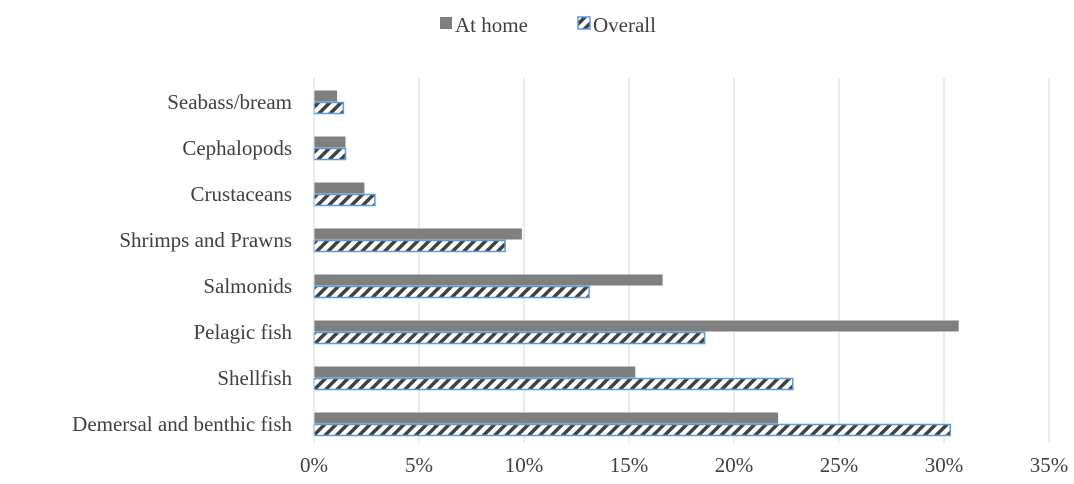 The height and width of the screenshot is (484, 1074). I want to click on category-label: Demersal and benthic fish, so click(182, 424).